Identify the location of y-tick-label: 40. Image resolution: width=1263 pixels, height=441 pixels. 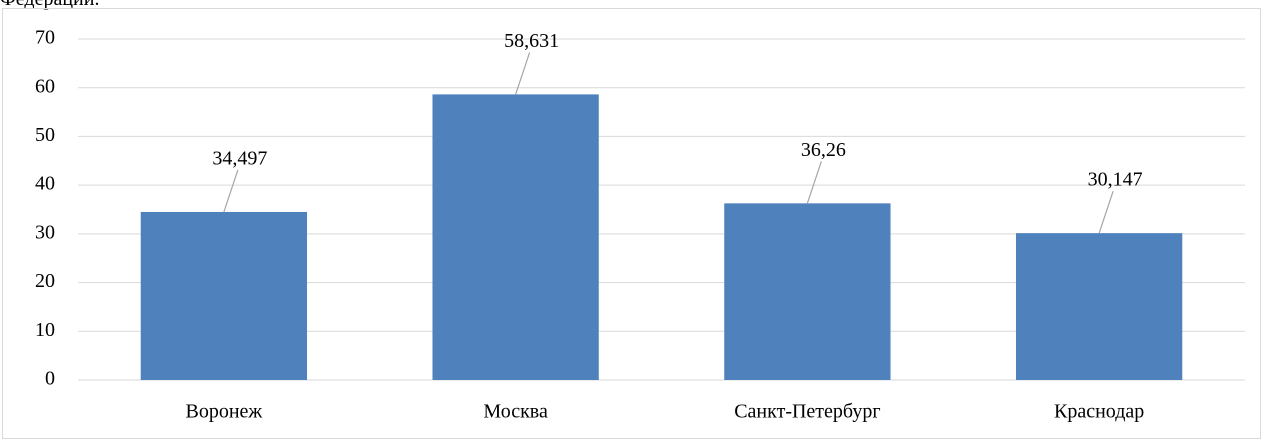
(45, 184).